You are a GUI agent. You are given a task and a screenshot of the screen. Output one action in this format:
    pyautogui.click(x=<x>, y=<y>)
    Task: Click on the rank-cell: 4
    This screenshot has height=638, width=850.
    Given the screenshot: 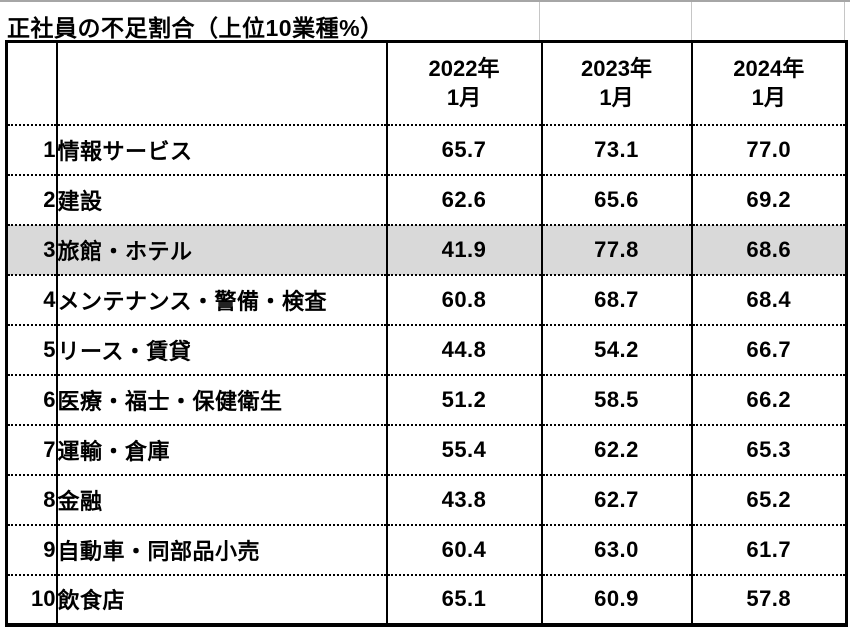 What is the action you would take?
    pyautogui.click(x=31, y=299)
    